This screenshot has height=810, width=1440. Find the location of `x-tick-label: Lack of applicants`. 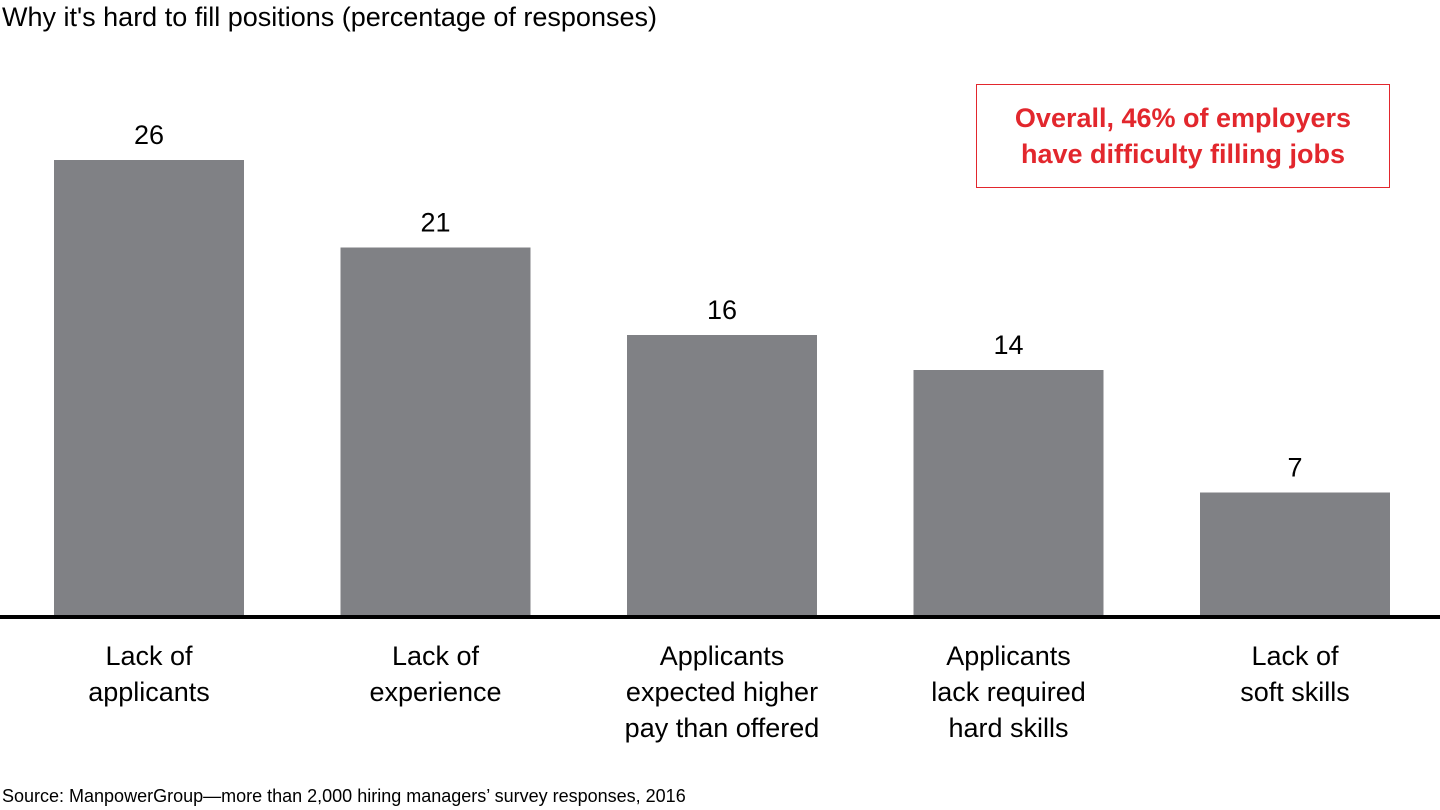

x-tick-label: Lack of applicants is located at coordinates (149, 674).